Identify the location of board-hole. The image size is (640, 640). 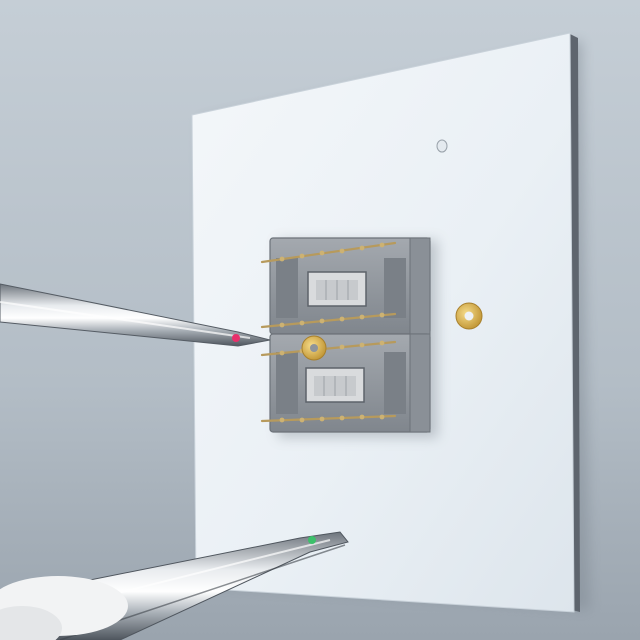
(442, 146).